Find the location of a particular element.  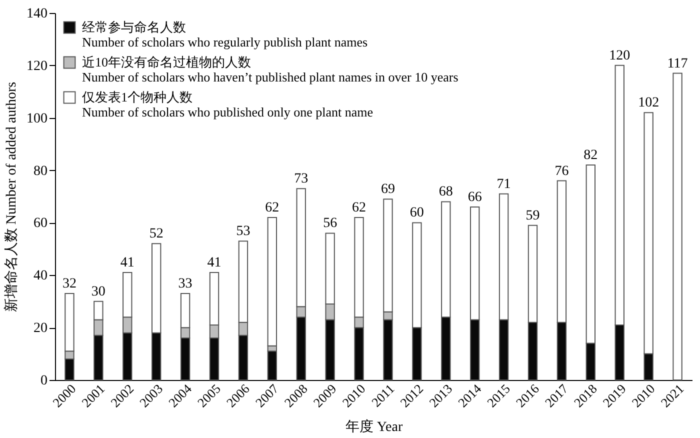

total-label: 59 is located at coordinates (533, 216).